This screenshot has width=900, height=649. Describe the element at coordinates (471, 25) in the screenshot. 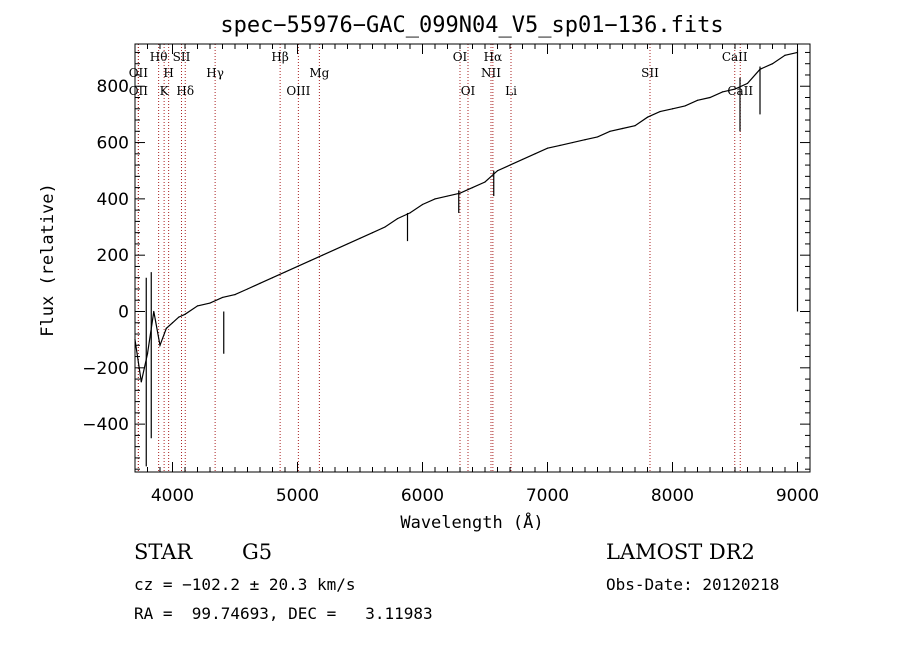

I see `chart-title: spec−55976−GAC_099N04_V5_sp01−136.fits` at that location.